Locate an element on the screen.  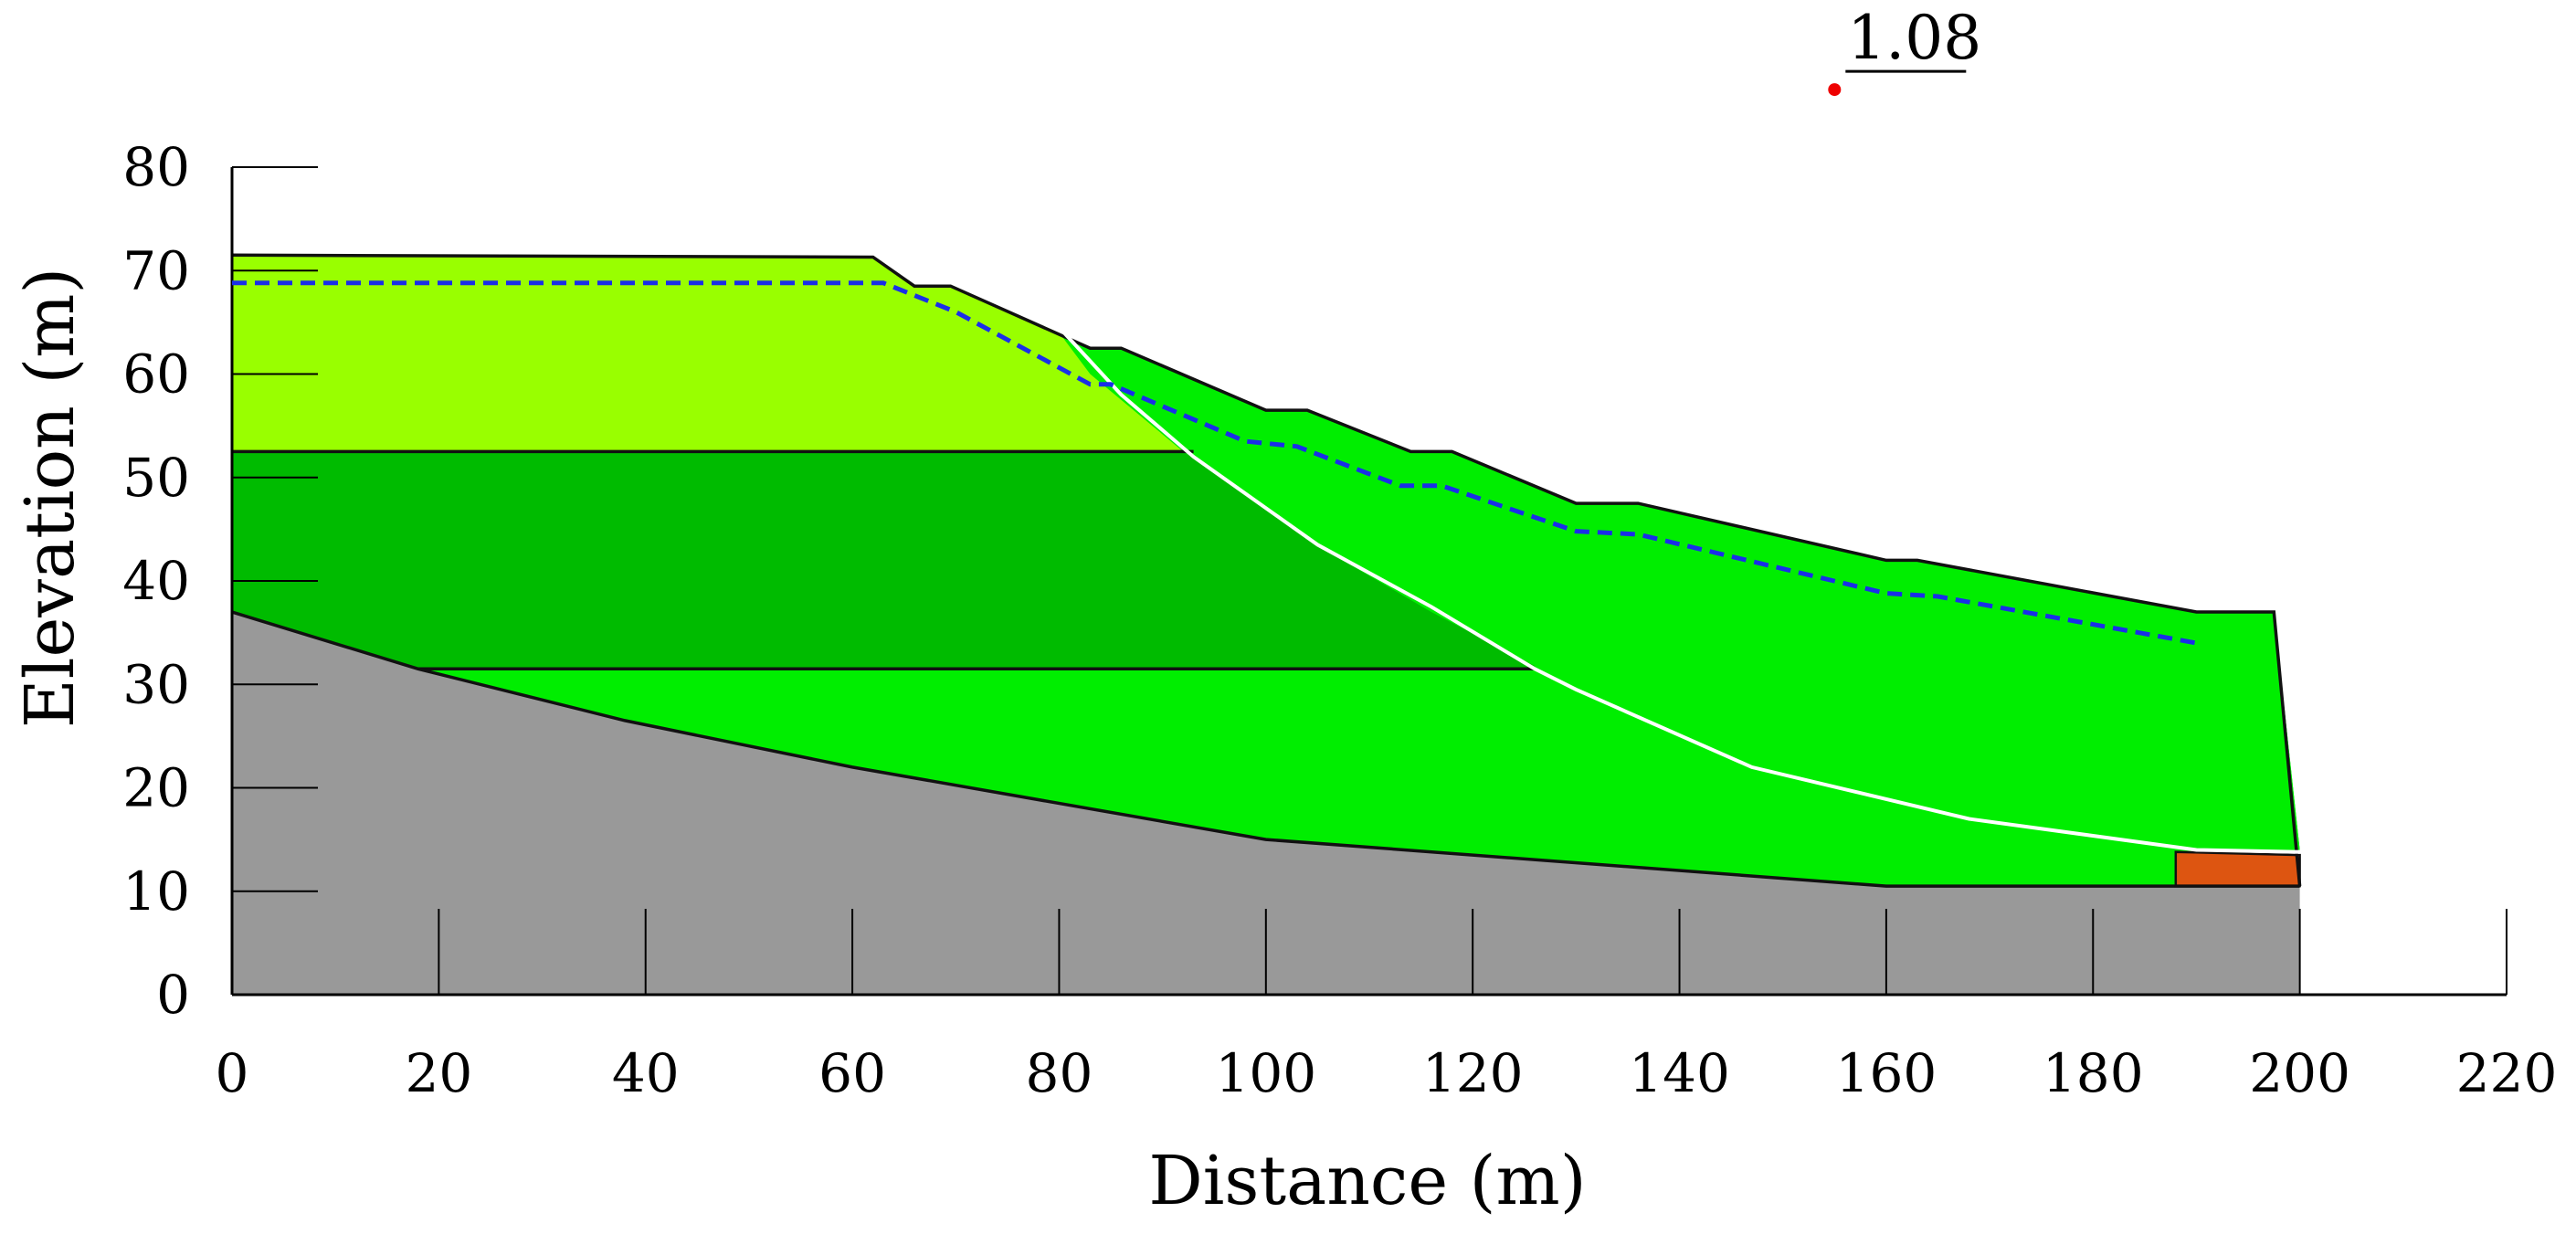
y-tick-label-10: 10 is located at coordinates (156, 891).